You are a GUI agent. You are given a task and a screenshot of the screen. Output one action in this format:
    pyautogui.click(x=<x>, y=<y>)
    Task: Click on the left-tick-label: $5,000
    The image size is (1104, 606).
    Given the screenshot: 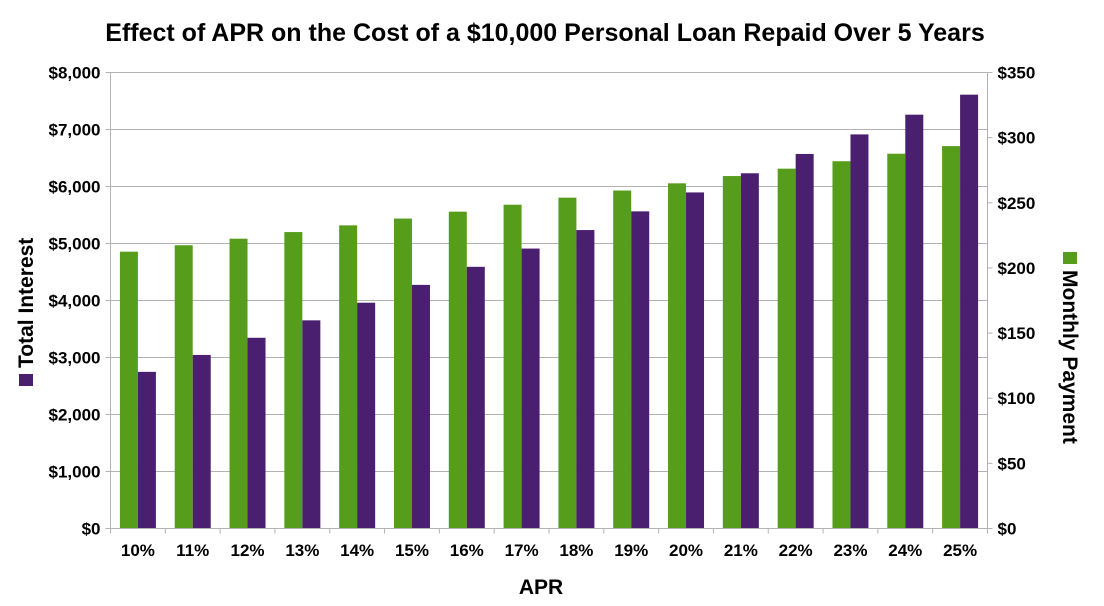 What is the action you would take?
    pyautogui.click(x=75, y=244)
    